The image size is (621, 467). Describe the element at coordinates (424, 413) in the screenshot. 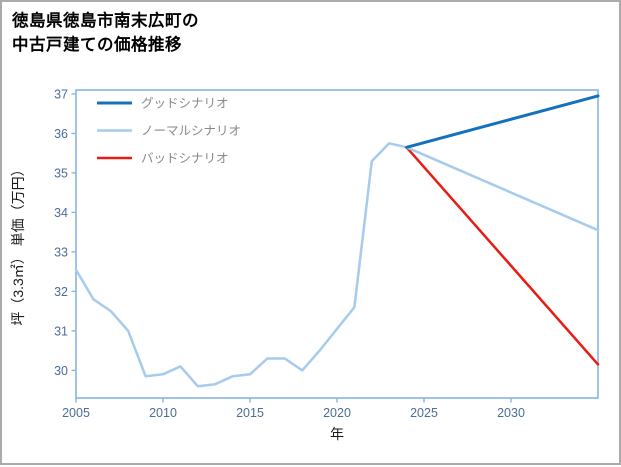

I see `x-tick-label: 2025` at that location.